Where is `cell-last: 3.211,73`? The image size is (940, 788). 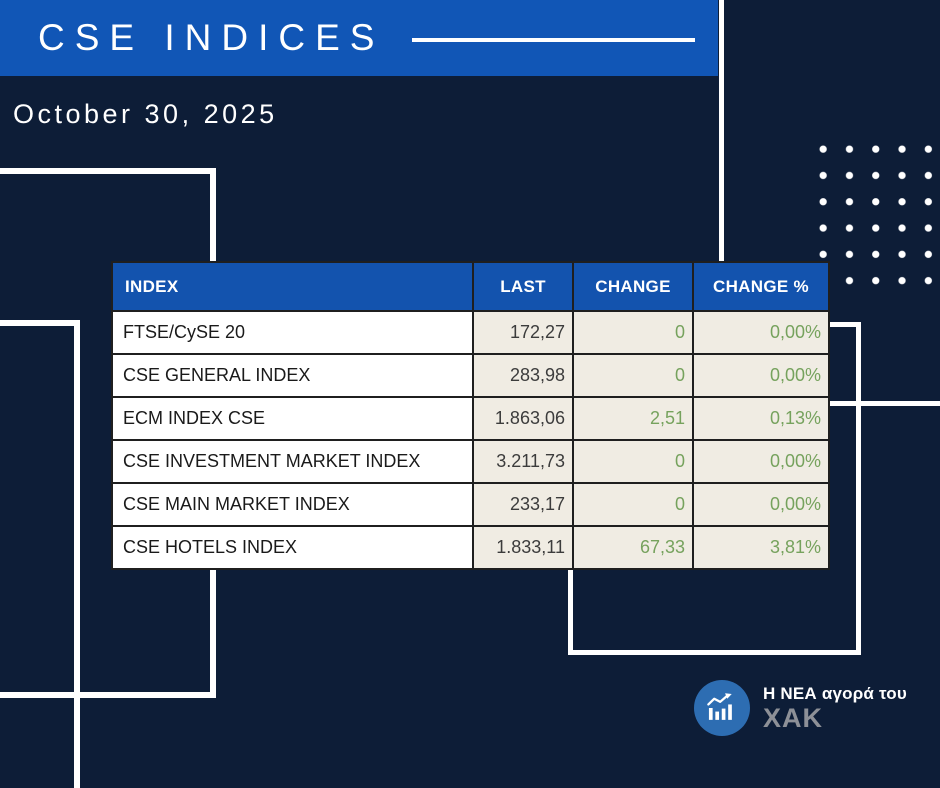 cell-last: 3.211,73 is located at coordinates (523, 461).